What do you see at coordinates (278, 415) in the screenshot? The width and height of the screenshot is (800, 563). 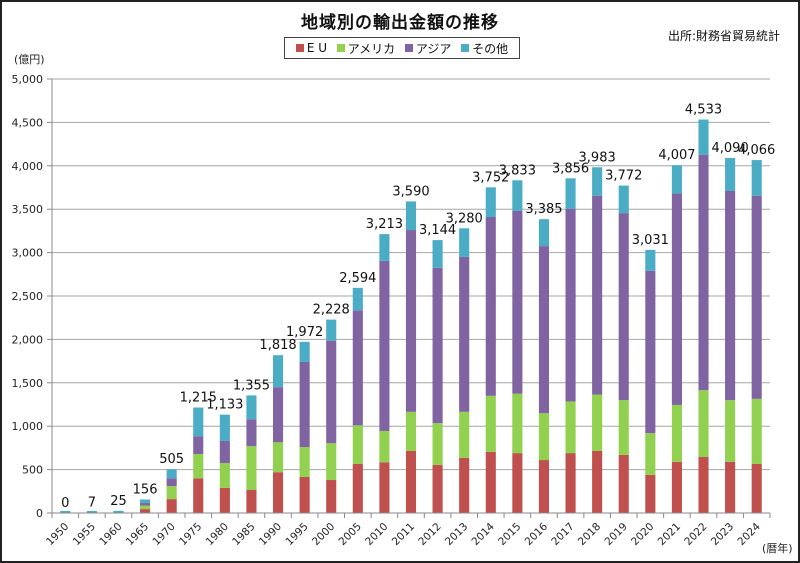 I see `bar-segment-asia-1990` at bounding box center [278, 415].